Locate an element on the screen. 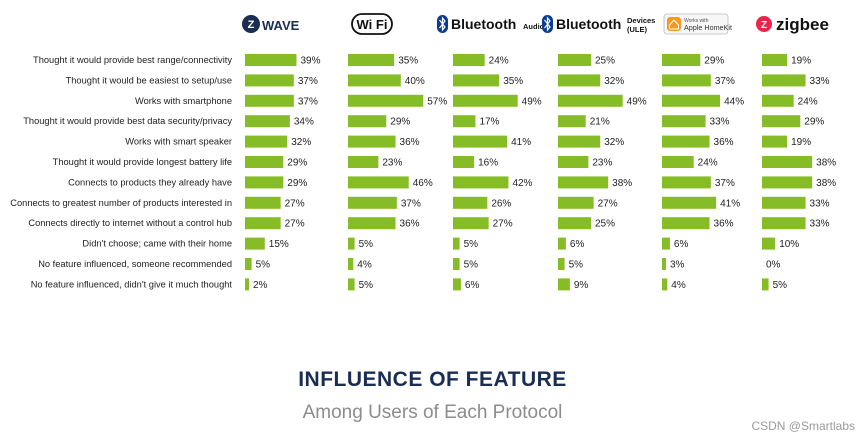 This screenshot has height=439, width=865. value-label: 19% is located at coordinates (801, 61).